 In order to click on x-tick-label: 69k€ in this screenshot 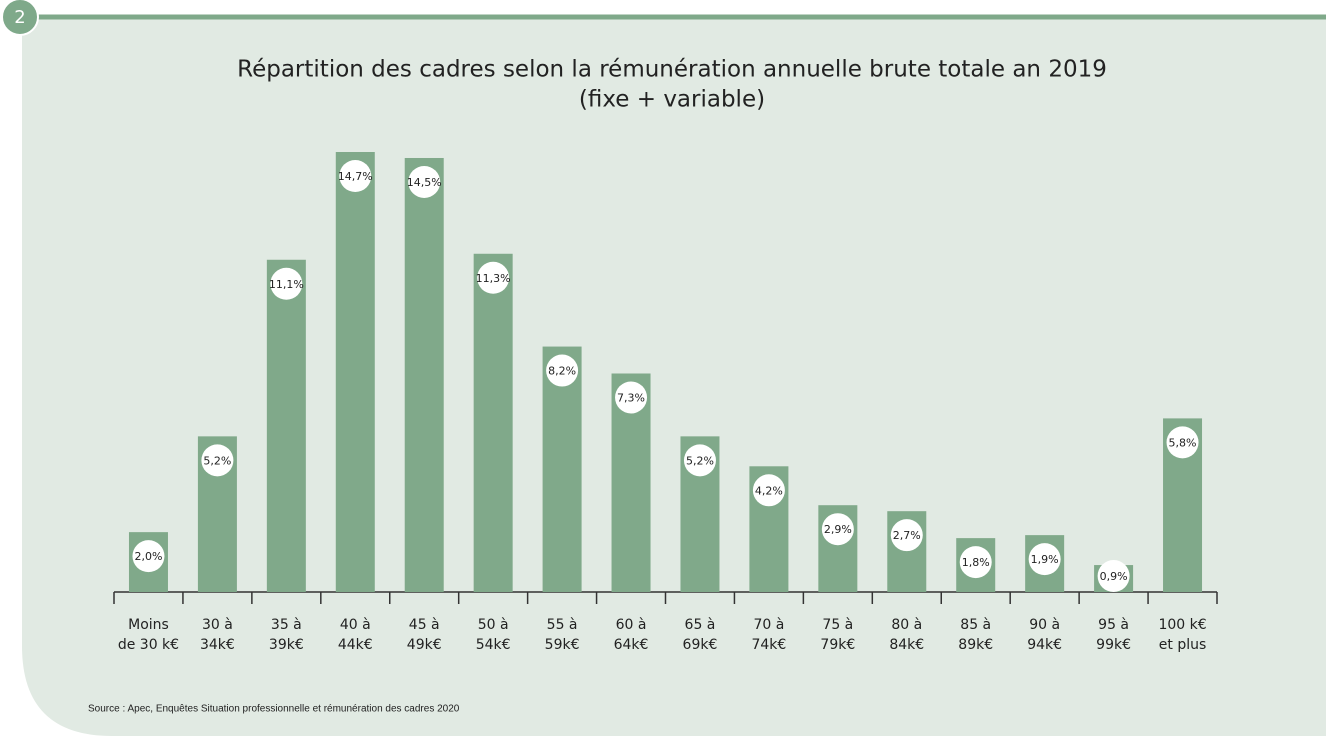, I will do `click(700, 645)`.